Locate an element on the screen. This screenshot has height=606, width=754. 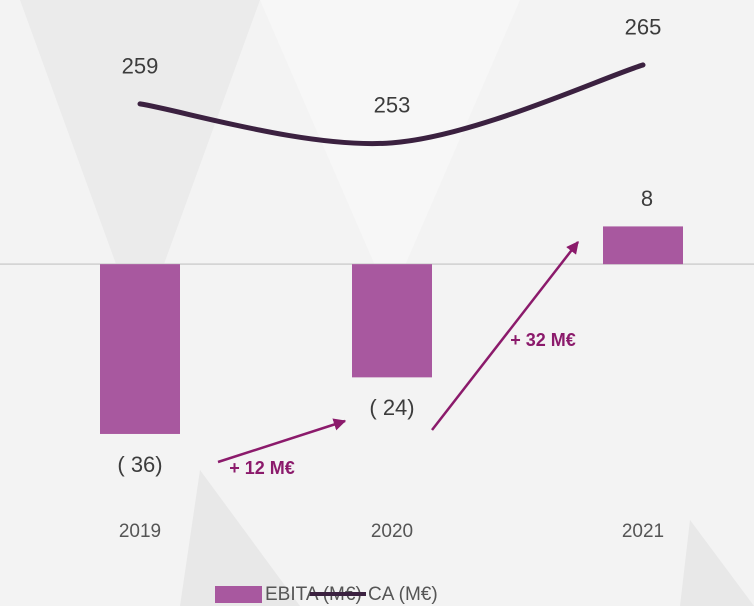
data-label: 265 is located at coordinates (643, 27).